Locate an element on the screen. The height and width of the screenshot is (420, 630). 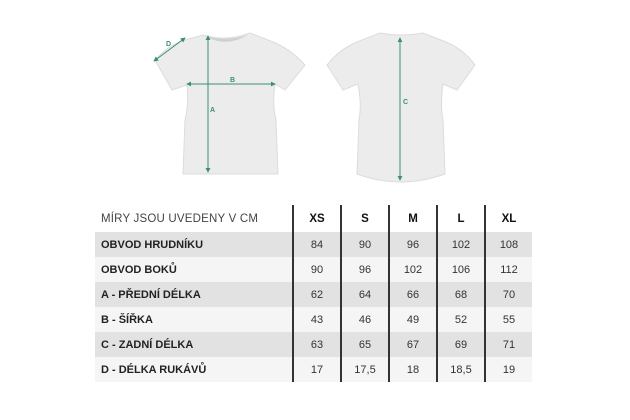
cell-value: 46 is located at coordinates (364, 319).